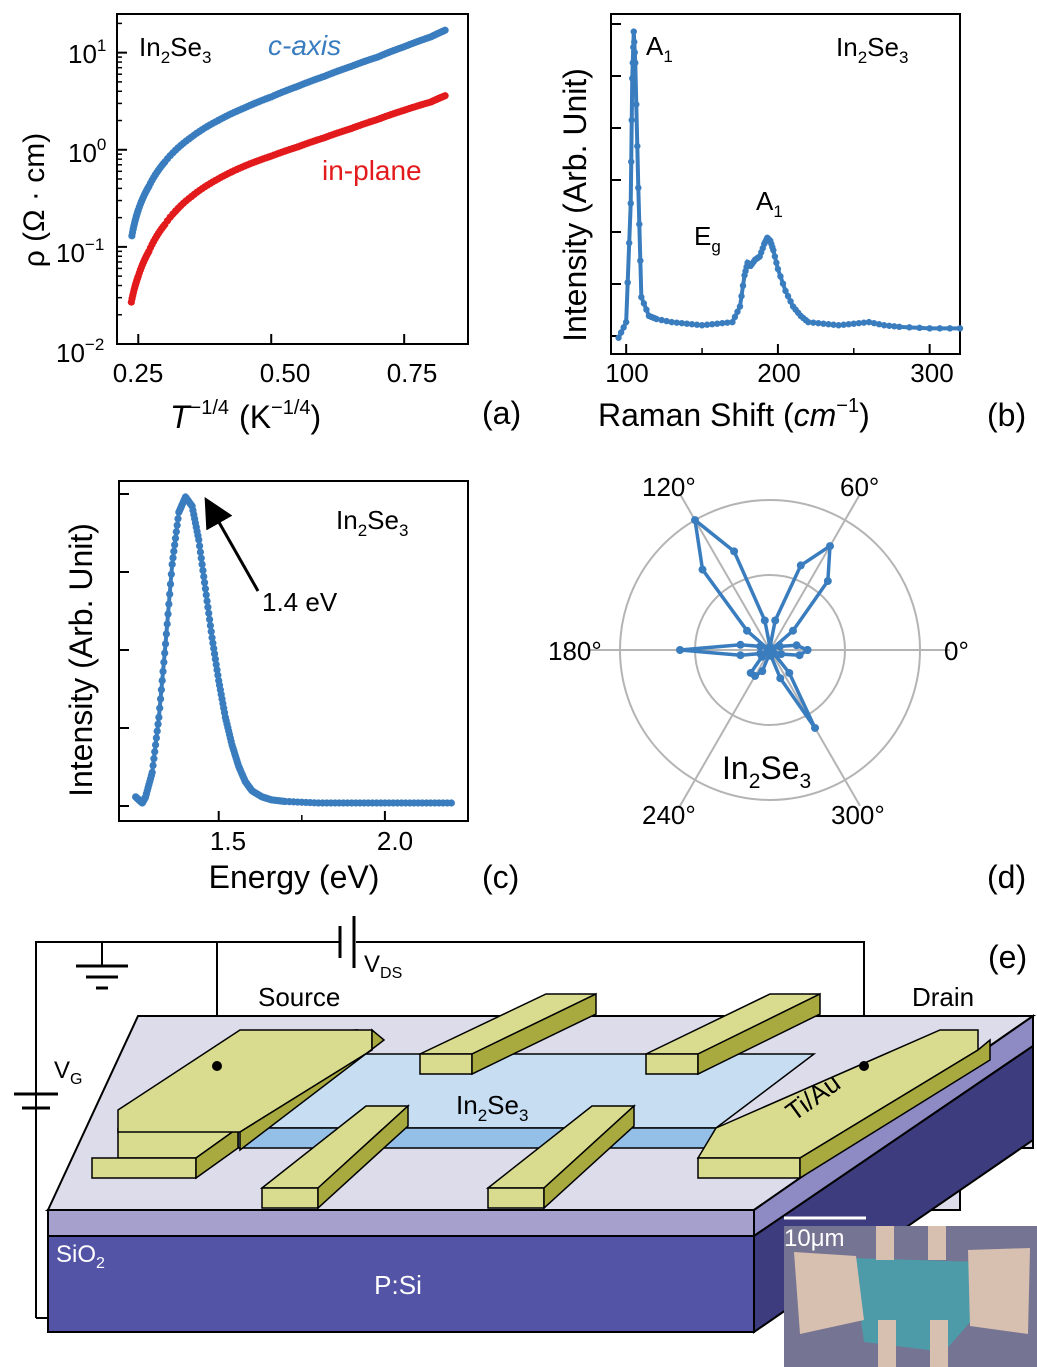  What do you see at coordinates (87, 52) in the screenshot?
I see `a-ytick-label: 10¹` at bounding box center [87, 52].